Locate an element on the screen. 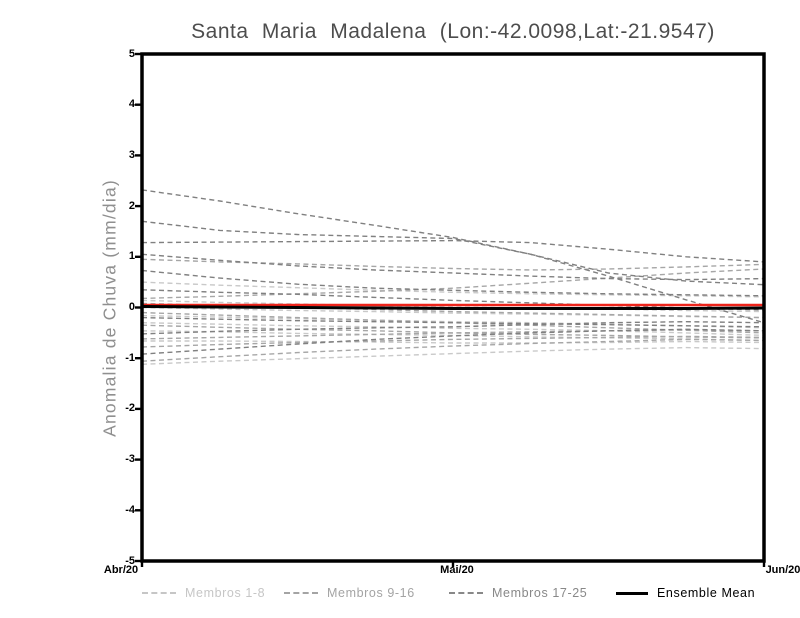  y-tick-label: -4 is located at coordinates (130, 509).